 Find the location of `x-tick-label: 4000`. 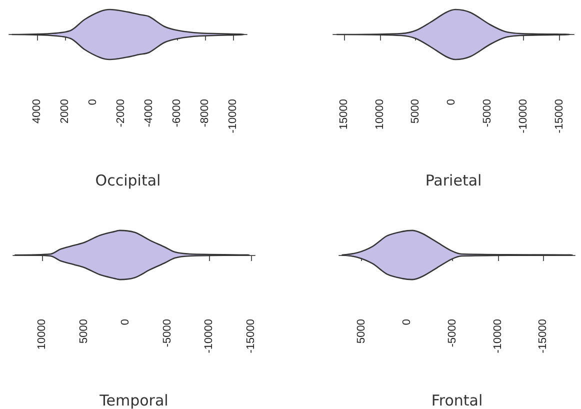

x-tick-label: 4000 is located at coordinates (37, 111).